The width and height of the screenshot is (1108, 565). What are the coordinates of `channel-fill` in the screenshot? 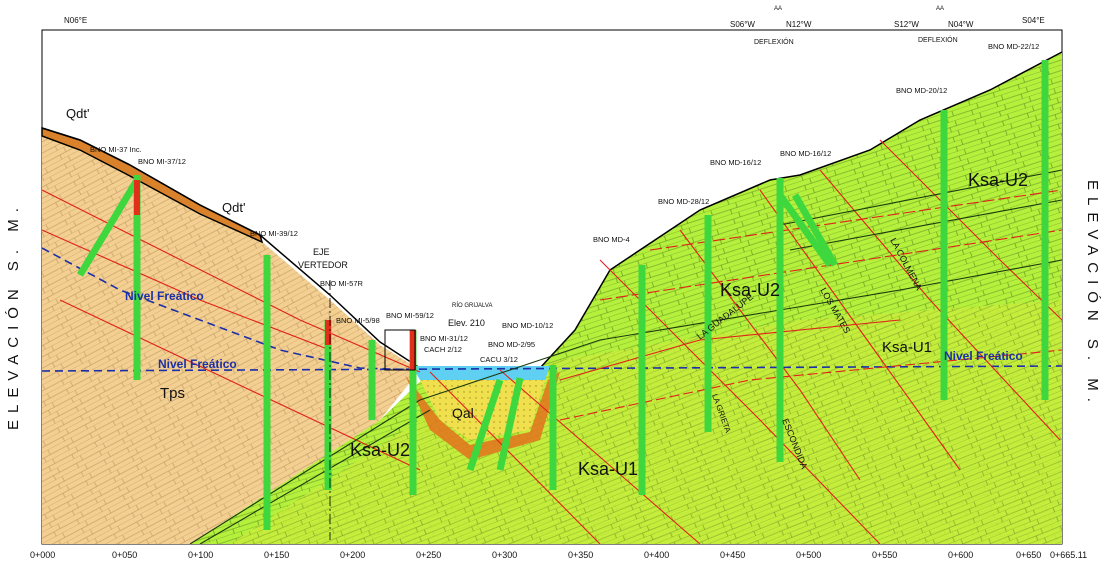 It's located at (482, 416).